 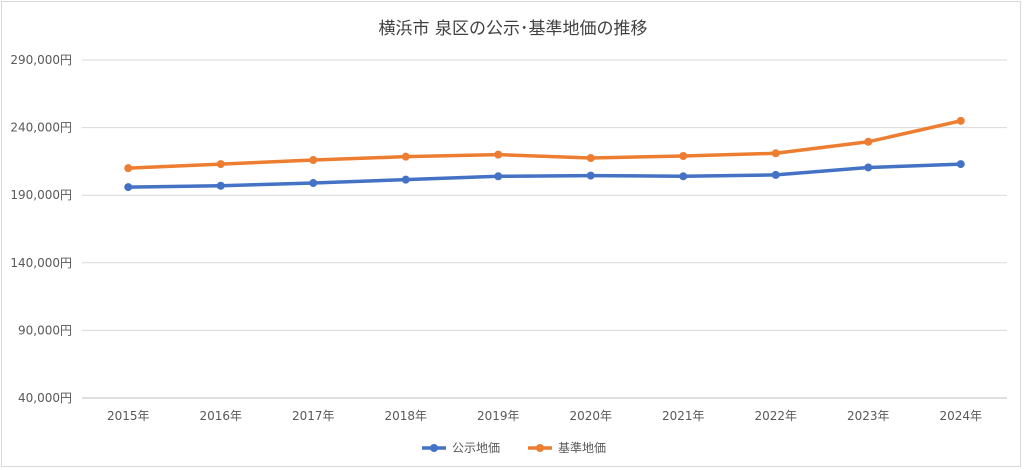 What do you see at coordinates (514, 447) in the screenshot?
I see `legend: 公示地価 基準地価` at bounding box center [514, 447].